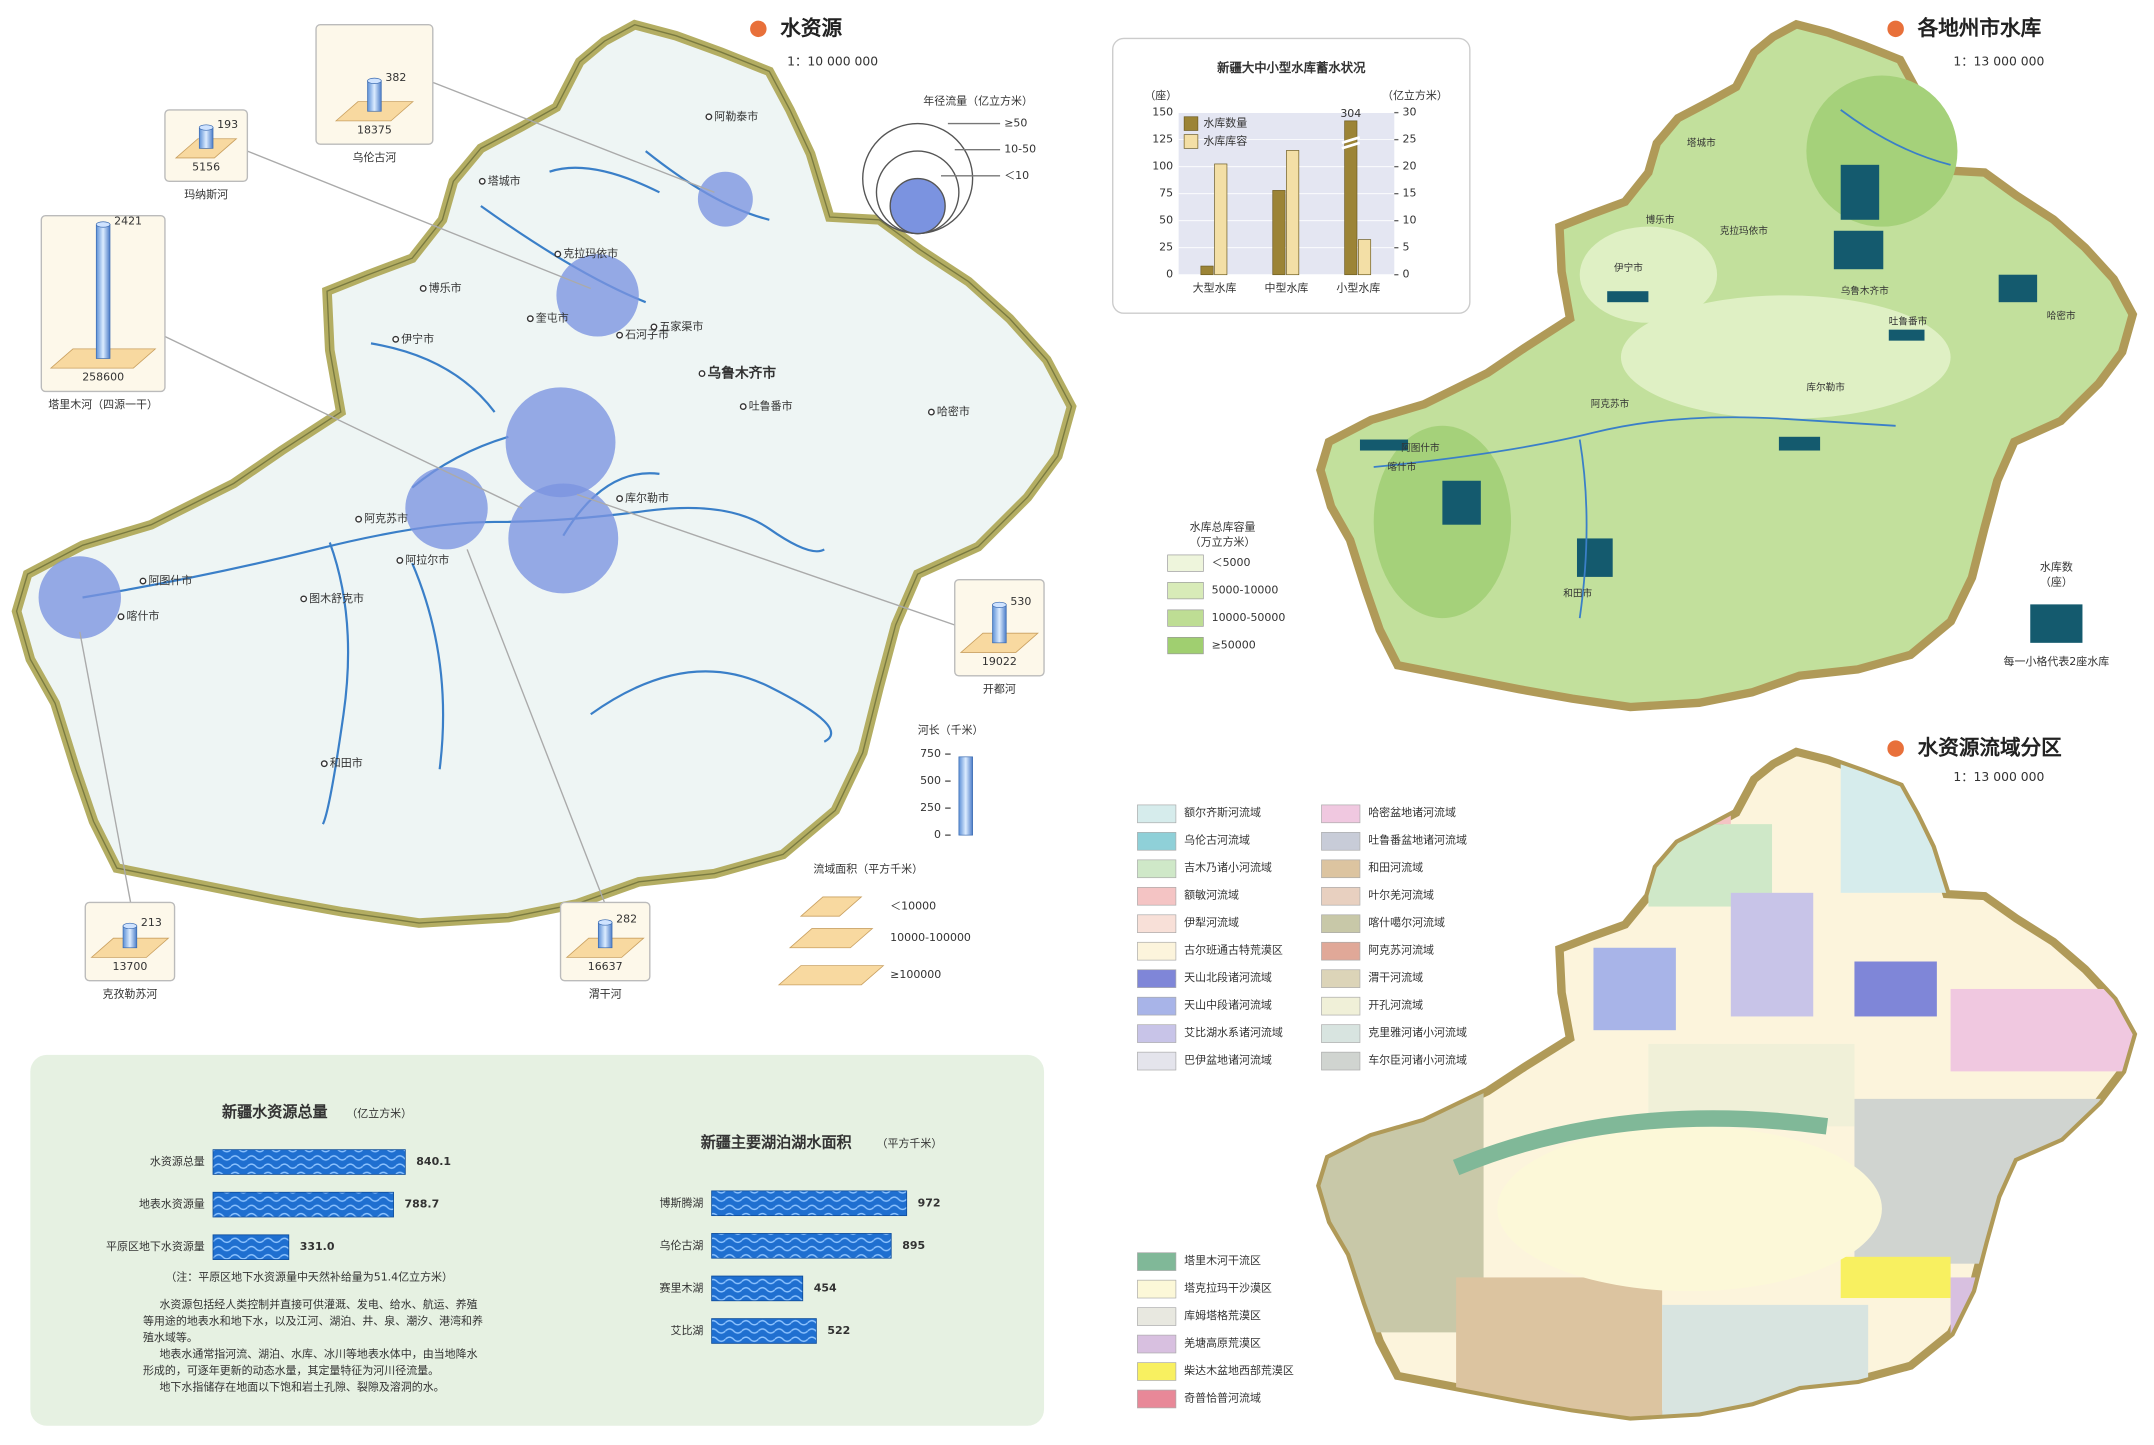  What do you see at coordinates (227, 124) in the screenshot?
I see `length-label: 193` at bounding box center [227, 124].